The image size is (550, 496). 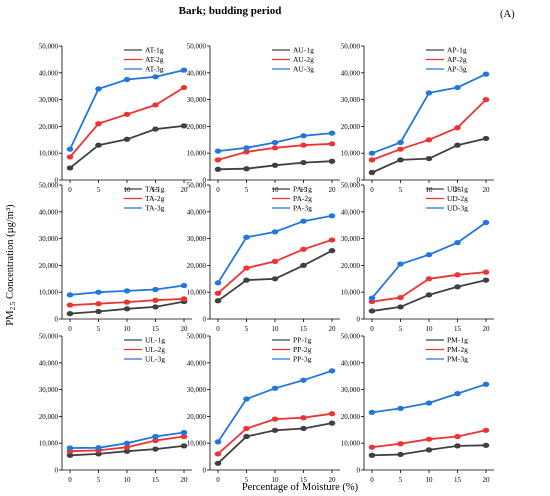 I want to click on data-point-UD-1g, so click(x=372, y=311).